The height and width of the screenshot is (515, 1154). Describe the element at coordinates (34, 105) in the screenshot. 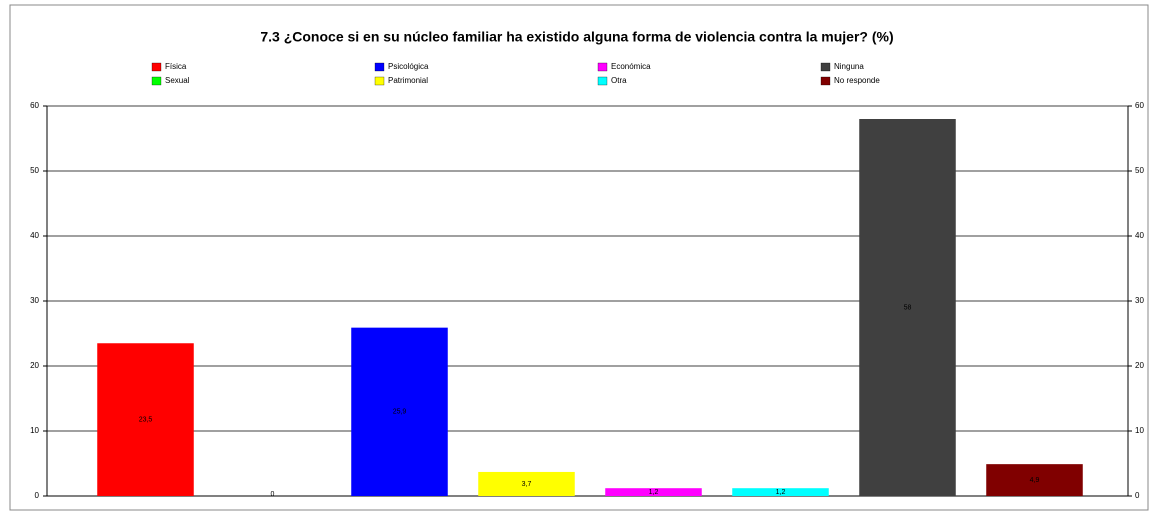

I see `y-tick-label: 60` at that location.